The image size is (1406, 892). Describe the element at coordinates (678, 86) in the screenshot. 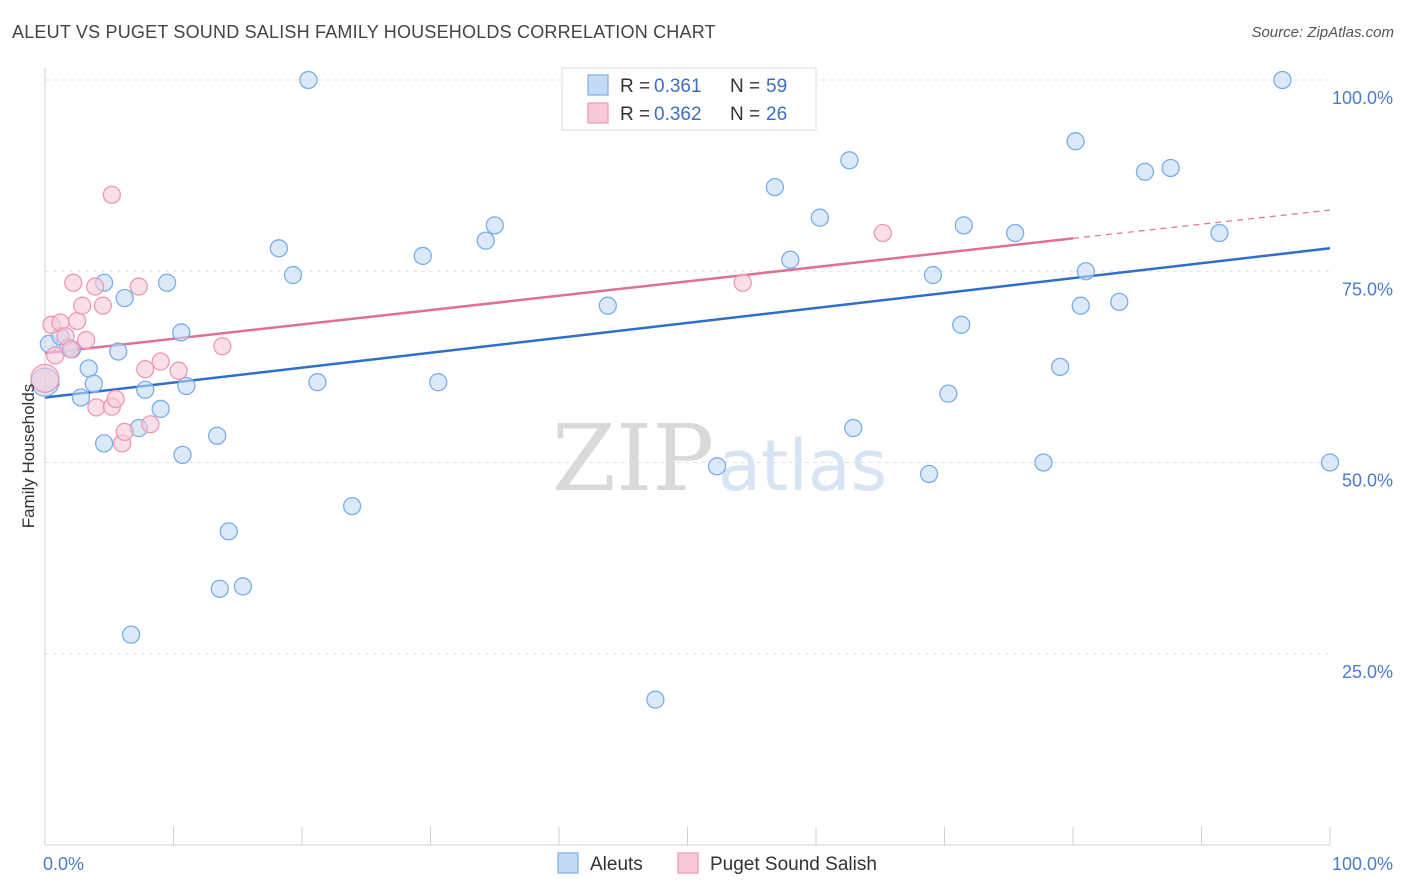

I see `legend-r-value-0: 0.361` at that location.